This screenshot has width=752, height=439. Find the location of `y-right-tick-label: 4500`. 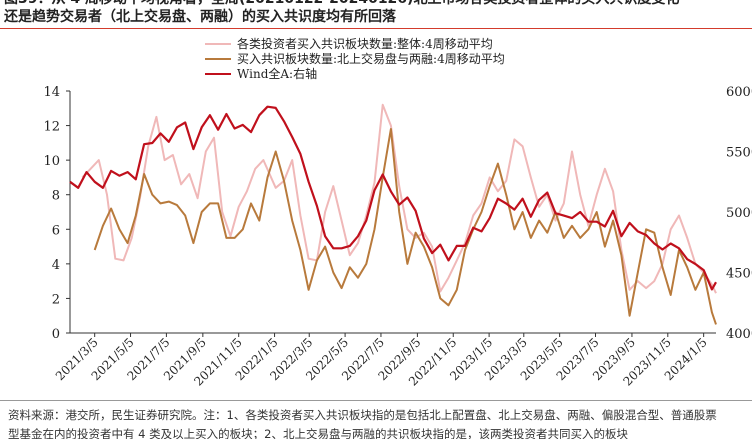

y-right-tick-label: 4500 is located at coordinates (739, 274).